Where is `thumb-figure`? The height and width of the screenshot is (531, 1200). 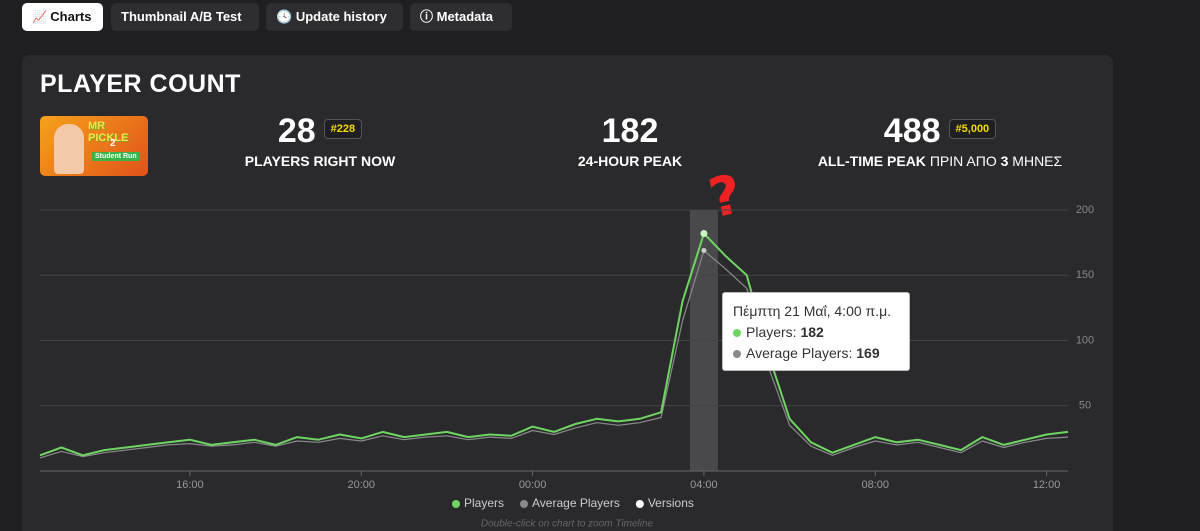 thumb-figure is located at coordinates (69, 149).